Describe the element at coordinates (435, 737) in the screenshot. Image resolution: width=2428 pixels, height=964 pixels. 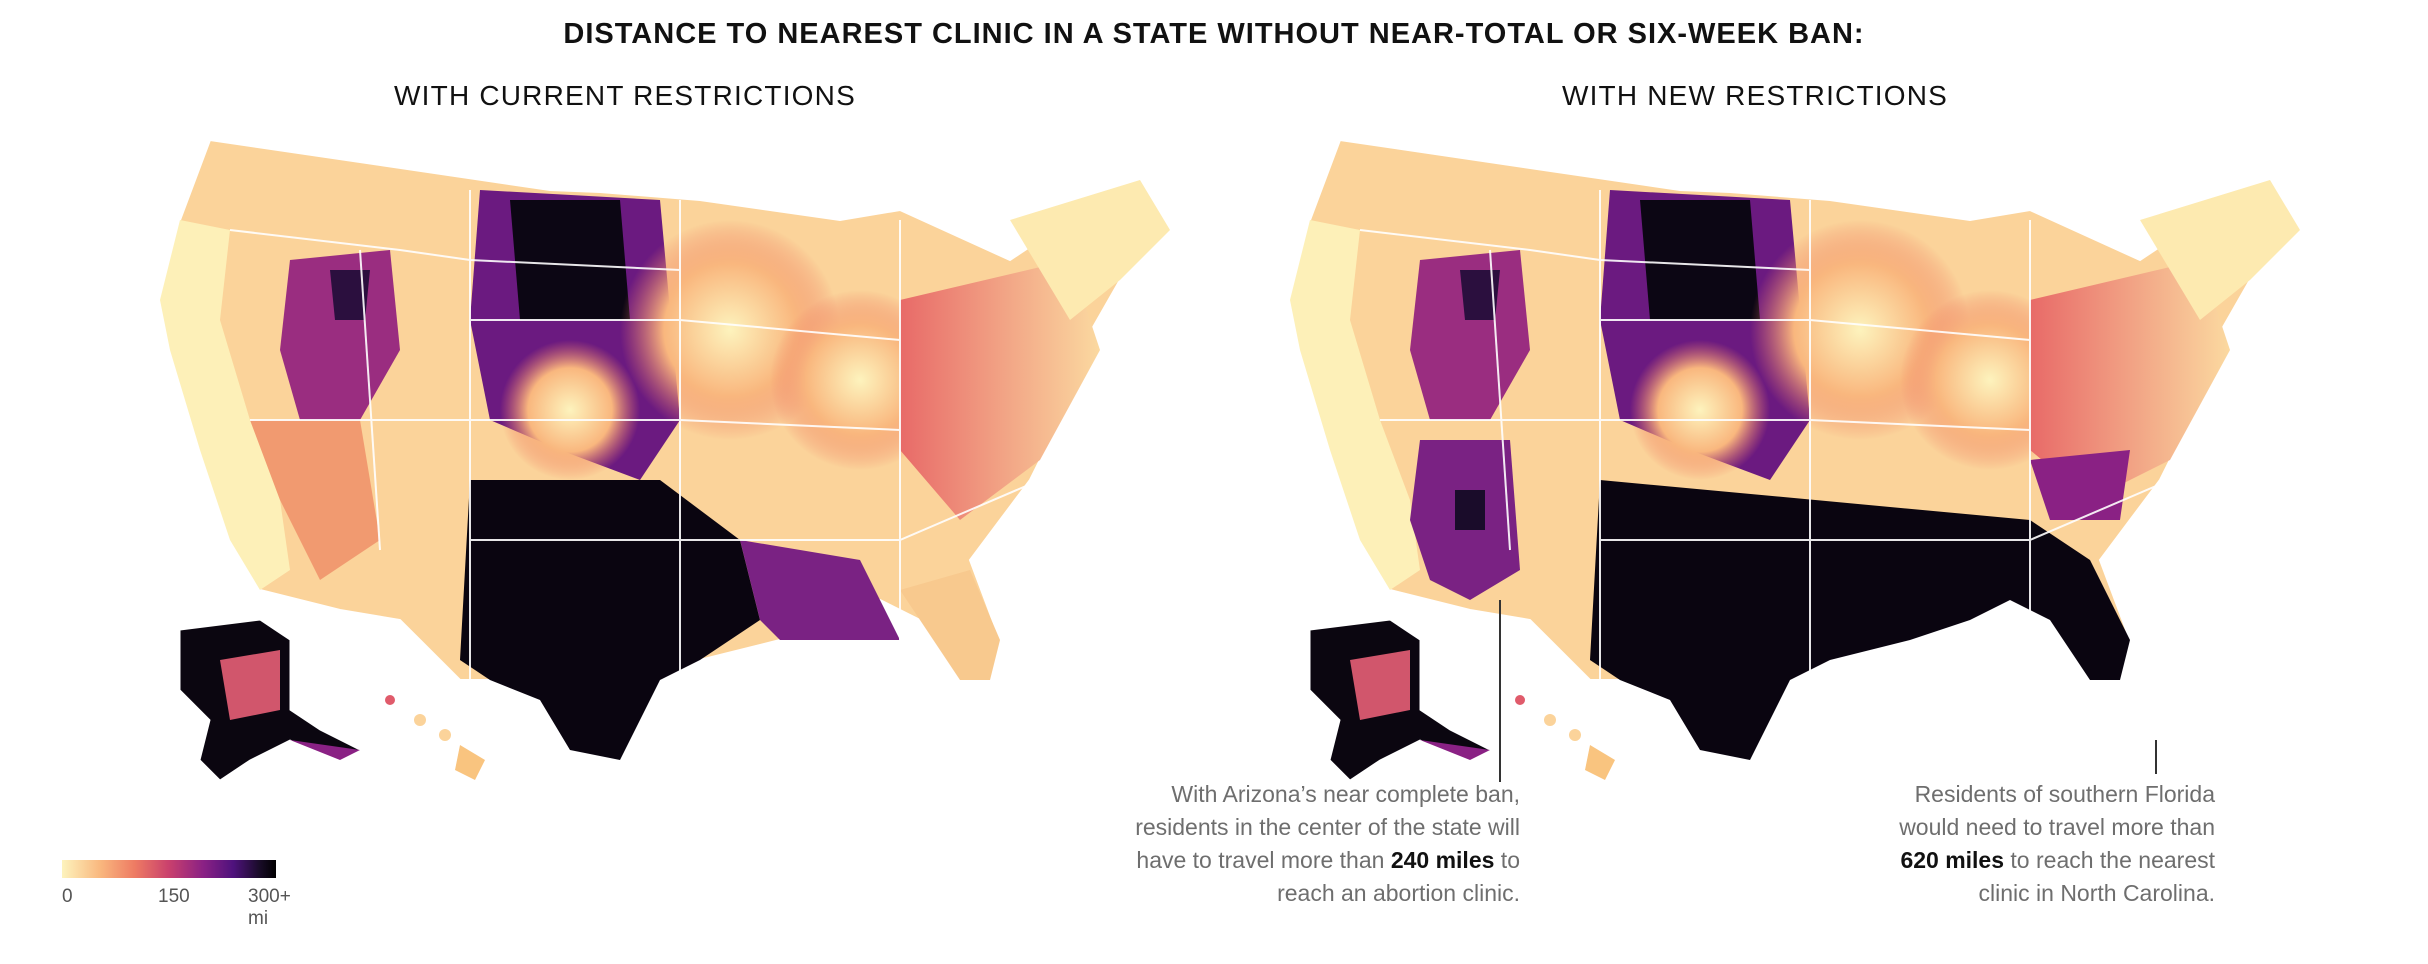
I see `hawaii-left` at that location.